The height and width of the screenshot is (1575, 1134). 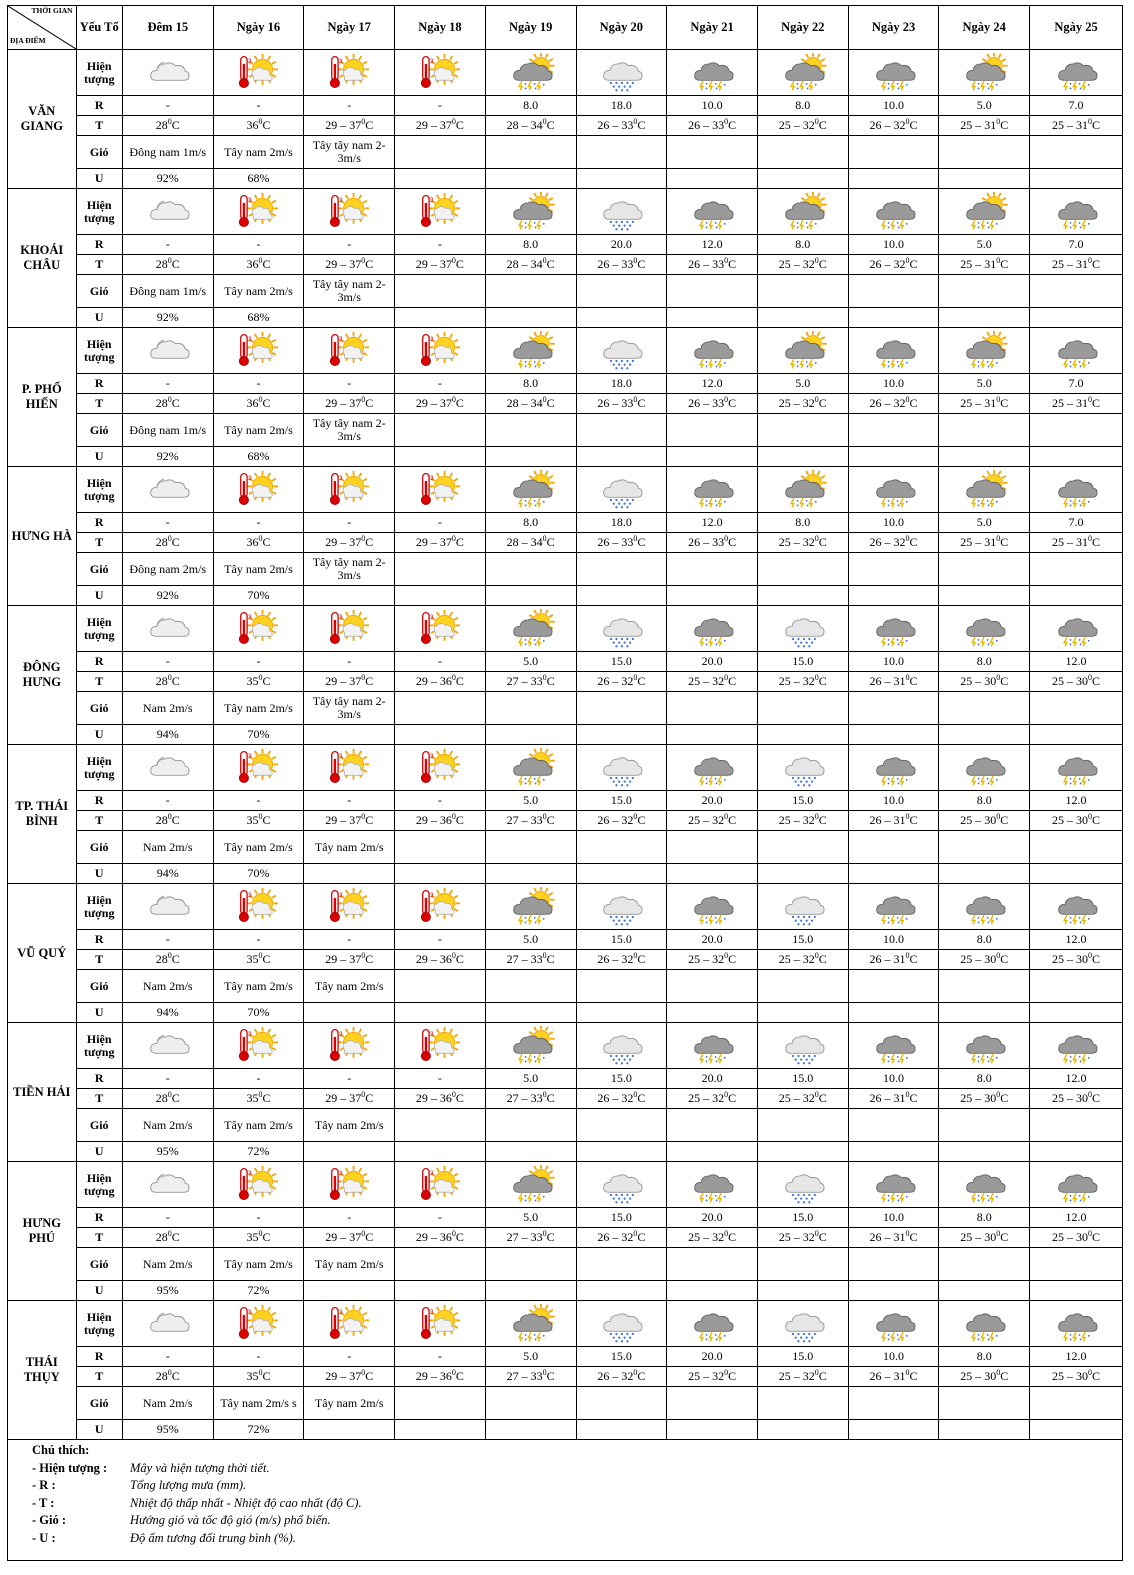 I want to click on time-label: THỜI GIAN, so click(x=52, y=10).